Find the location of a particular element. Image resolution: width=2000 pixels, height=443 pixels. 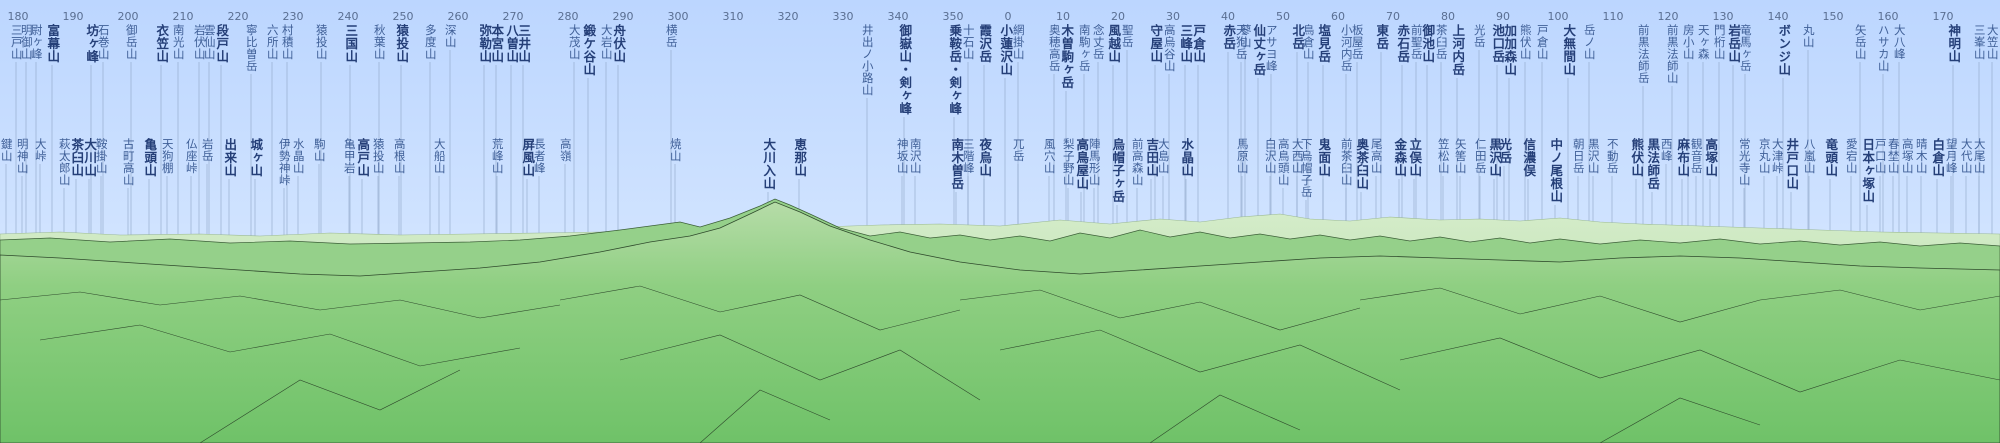

peak-label: 立俣山 is located at coordinates (1415, 157).